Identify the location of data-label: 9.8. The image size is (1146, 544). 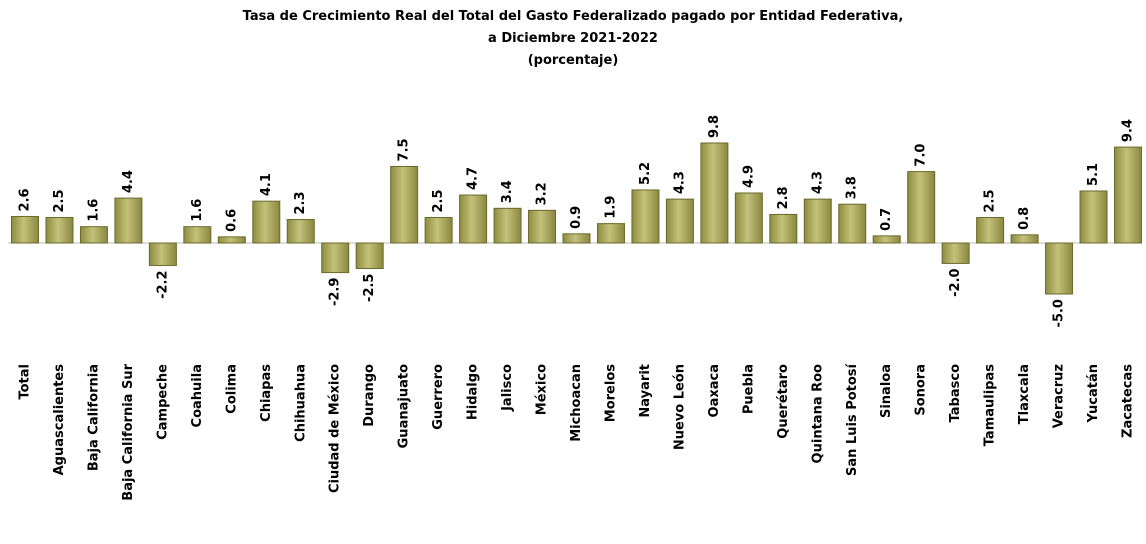
(714, 126).